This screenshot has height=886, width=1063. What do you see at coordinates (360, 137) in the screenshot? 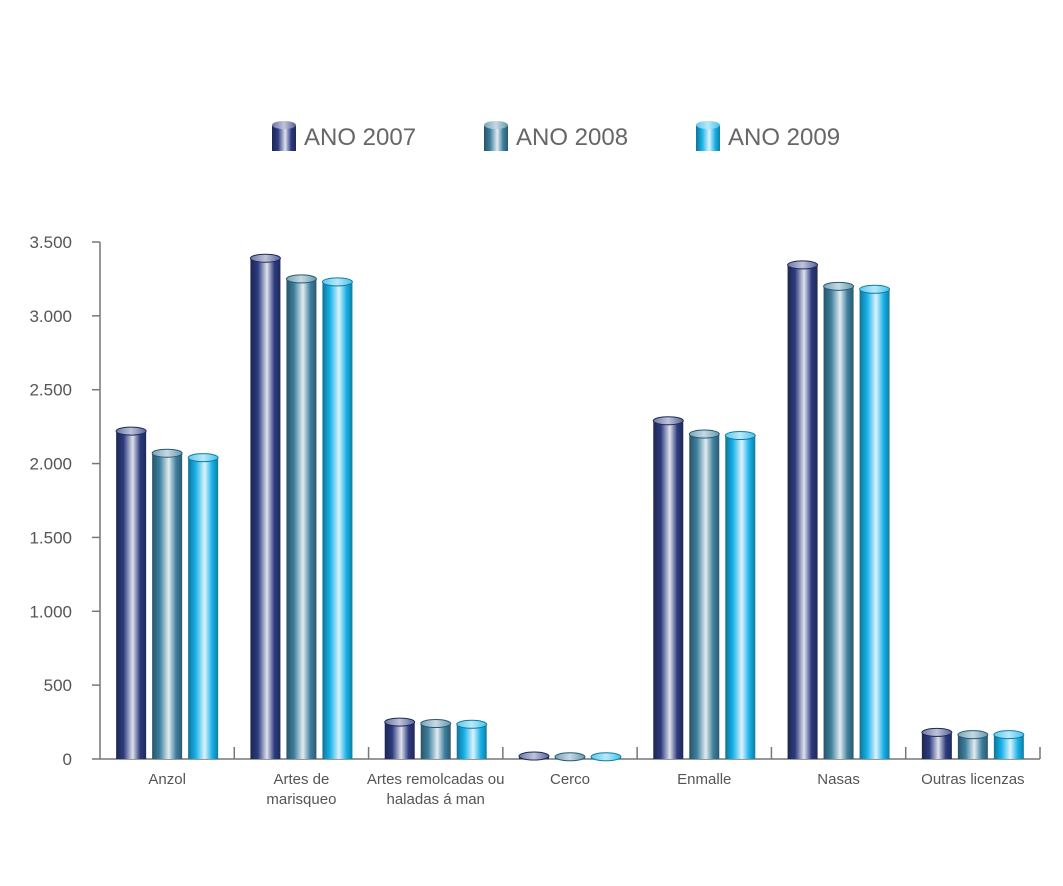
I see `legend-label: ANO 2007` at bounding box center [360, 137].